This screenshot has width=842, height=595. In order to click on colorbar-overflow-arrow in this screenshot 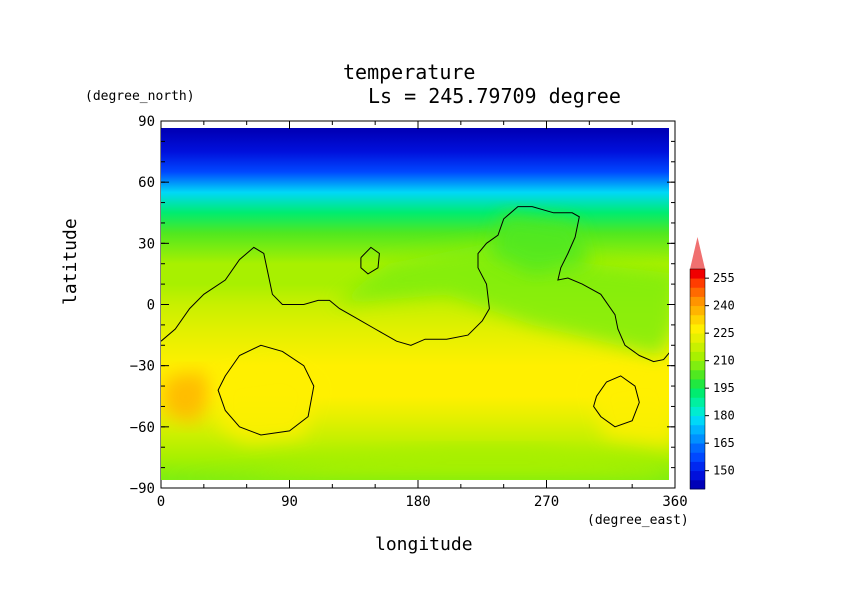, I will do `click(697, 253)`.